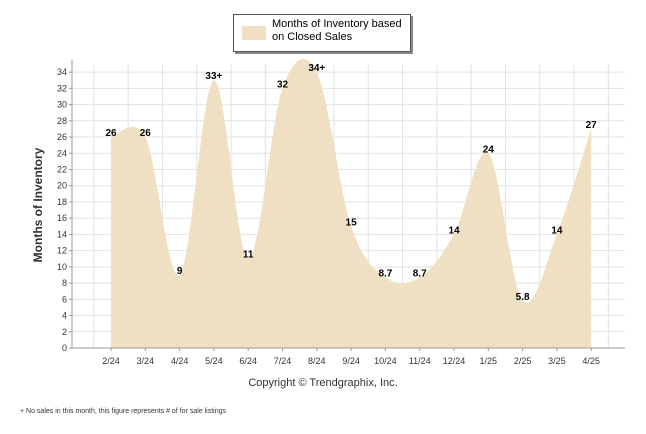 The image size is (646, 434). I want to click on y-tick-label: 32, so click(62, 88).